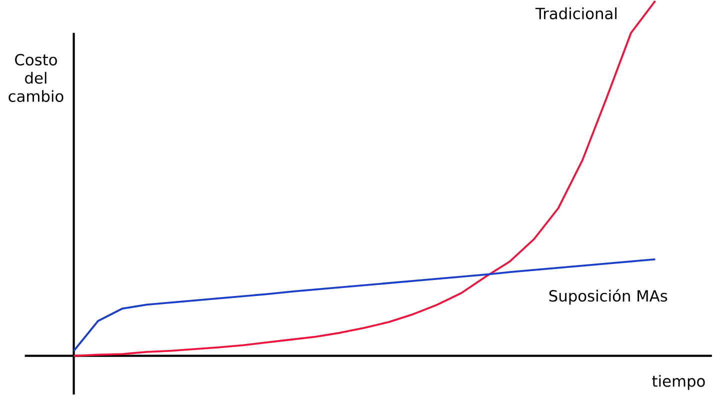 The width and height of the screenshot is (713, 396). I want to click on y-axis-title: Costo del cambio, so click(36, 78).